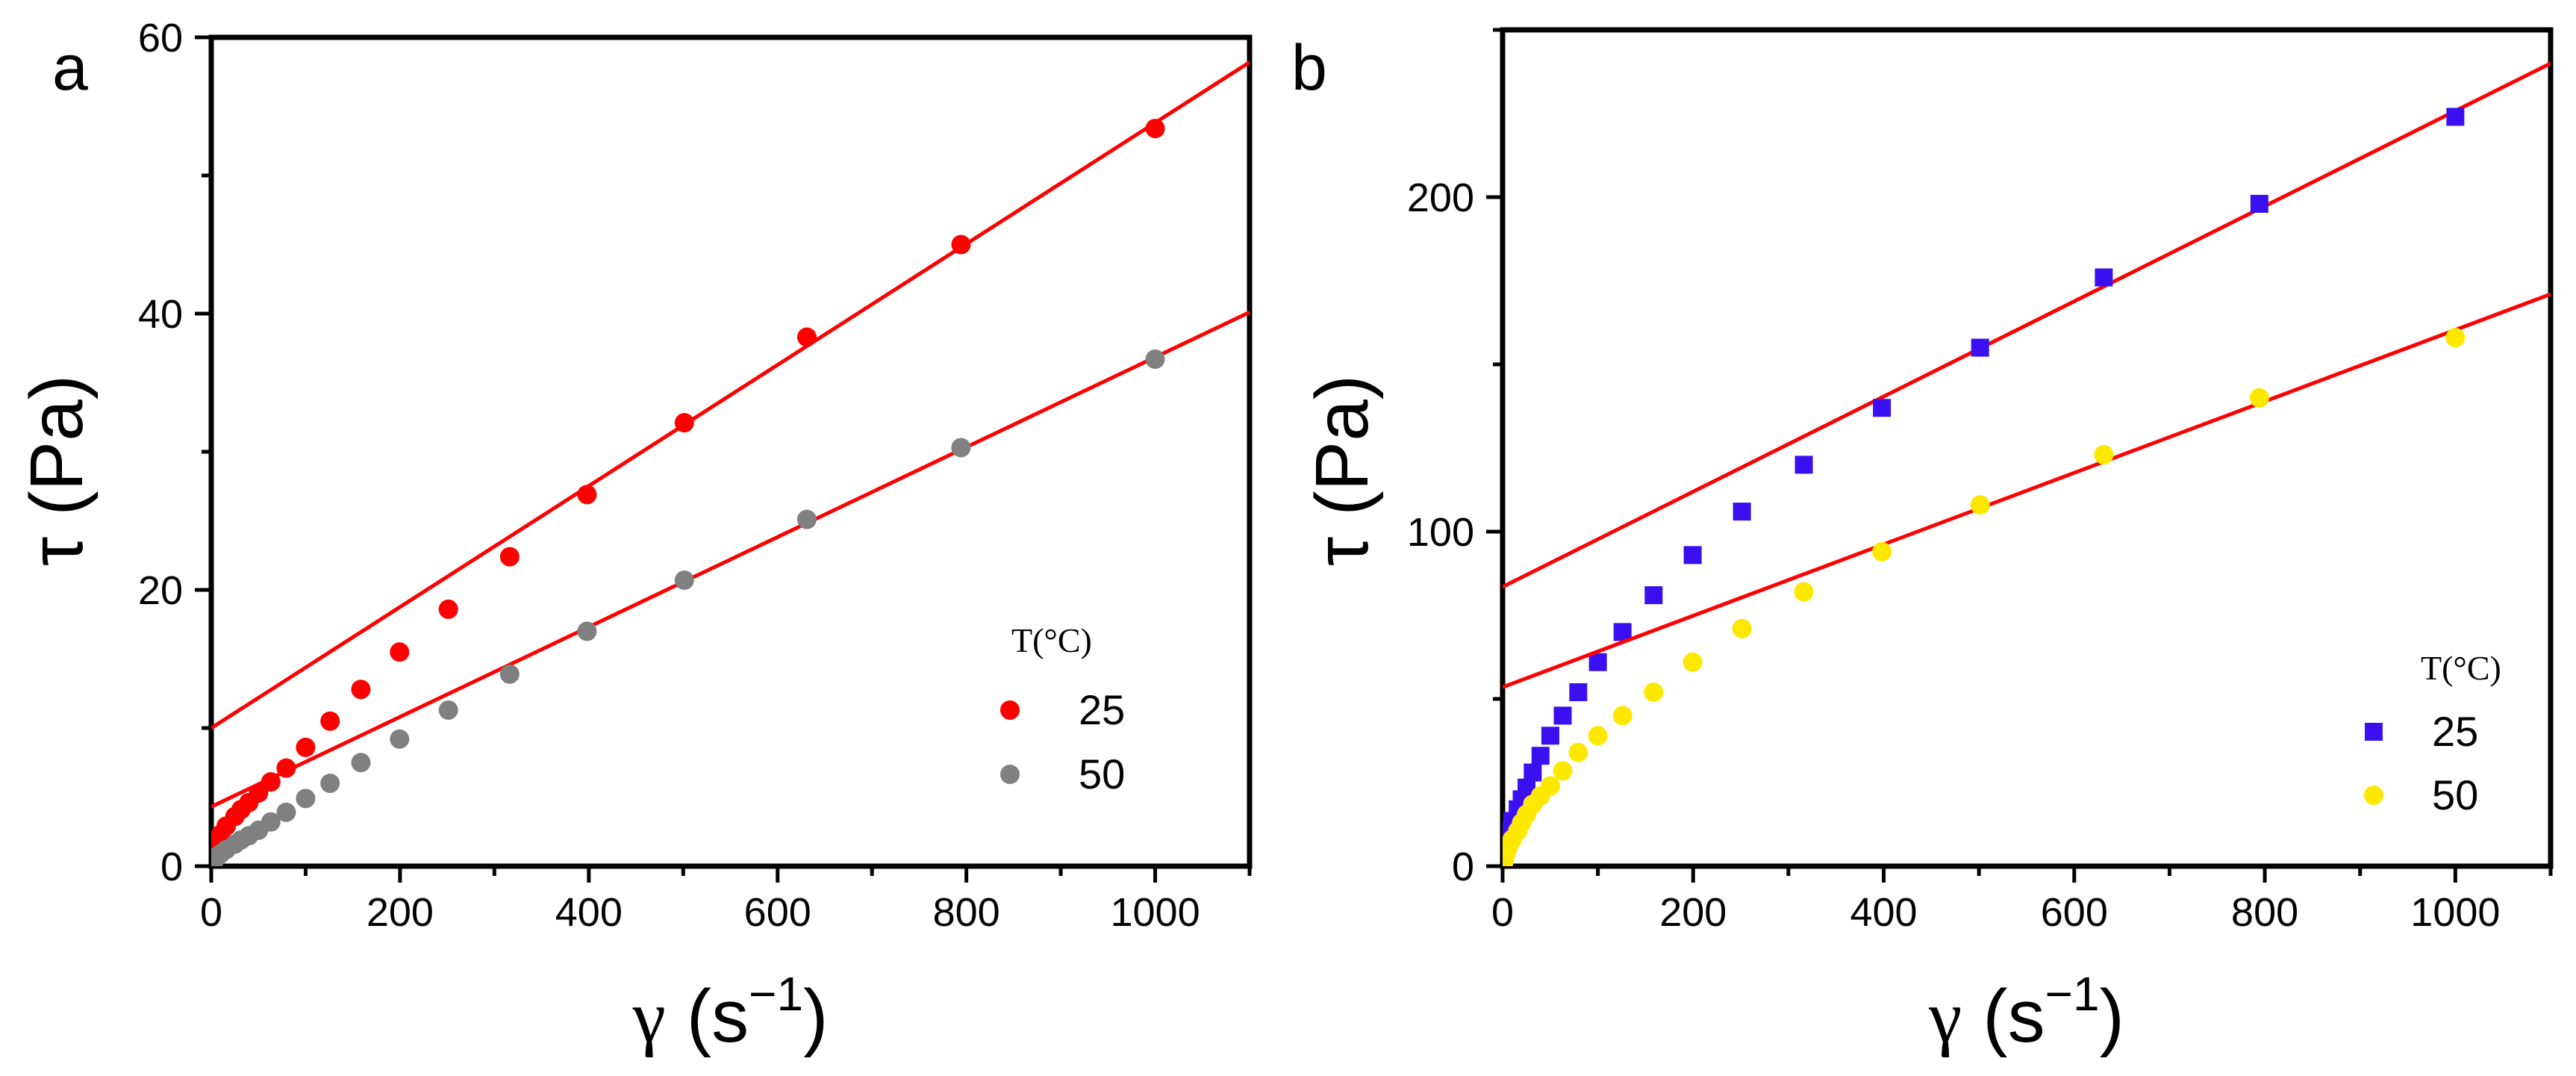 This screenshot has height=1076, width=2576. Describe the element at coordinates (160, 590) in the screenshot. I see `y-tick-label: 20` at that location.